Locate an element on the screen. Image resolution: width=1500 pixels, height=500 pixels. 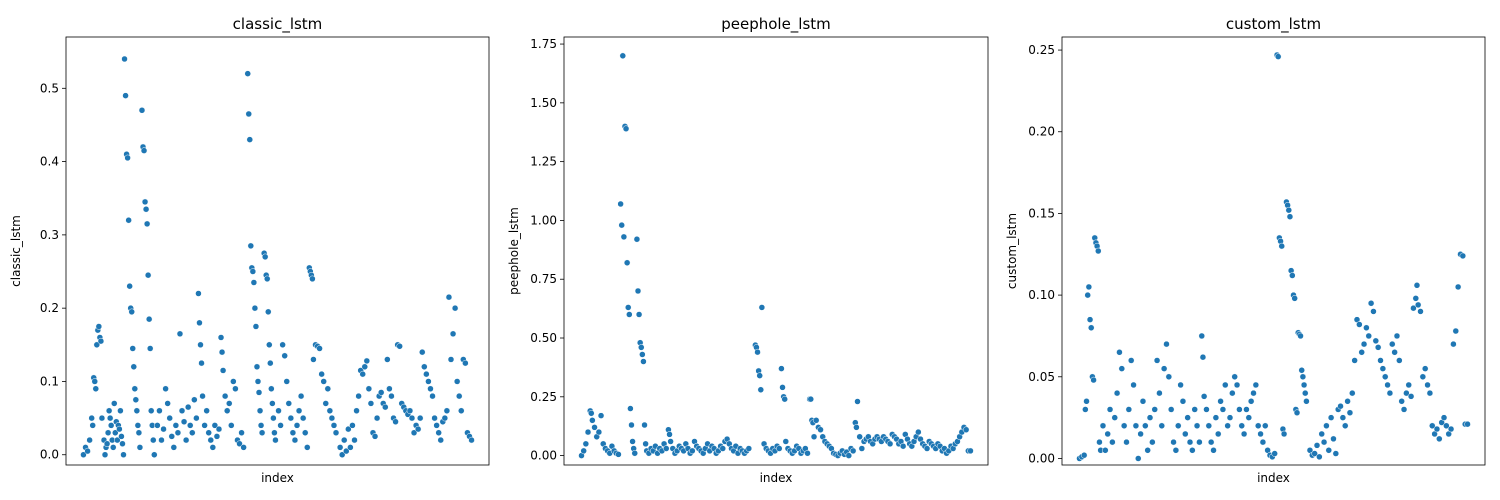
y-tick-label: 0.3 is located at coordinates (49, 235).